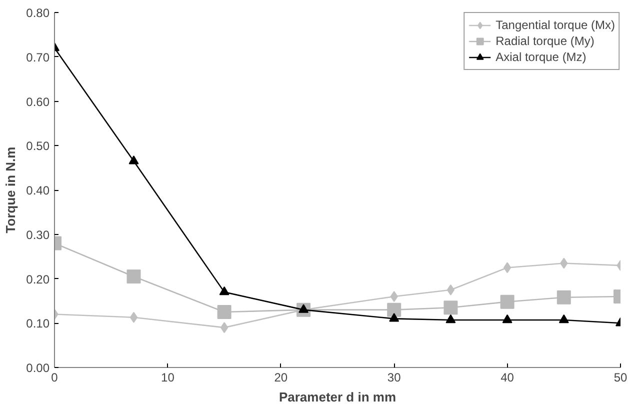 The height and width of the screenshot is (407, 628). I want to click on x-tick-label: 40, so click(507, 377).